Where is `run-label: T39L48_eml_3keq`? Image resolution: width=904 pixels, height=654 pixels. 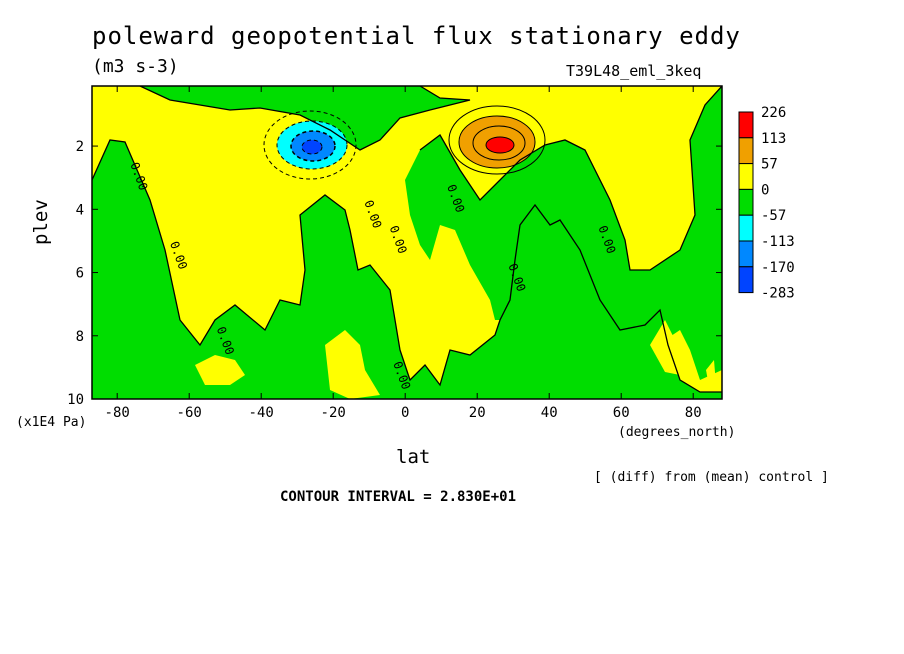
run-label: T39L48_eml_3keq is located at coordinates (634, 71).